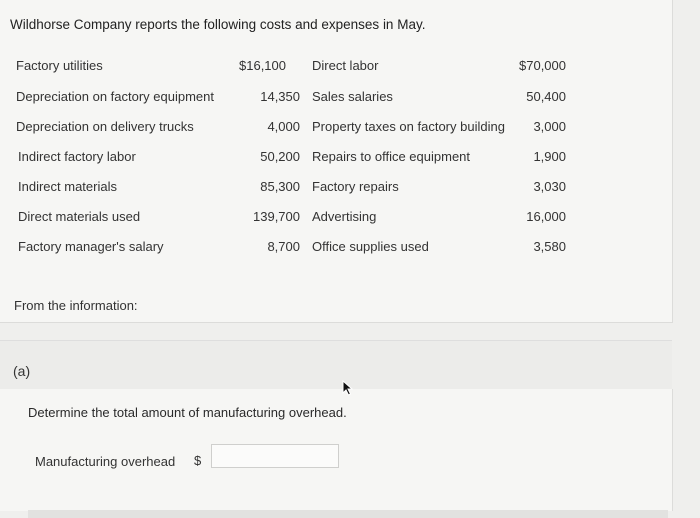 This screenshot has width=700, height=518. I want to click on manufacturing-overhead-input, so click(275, 456).